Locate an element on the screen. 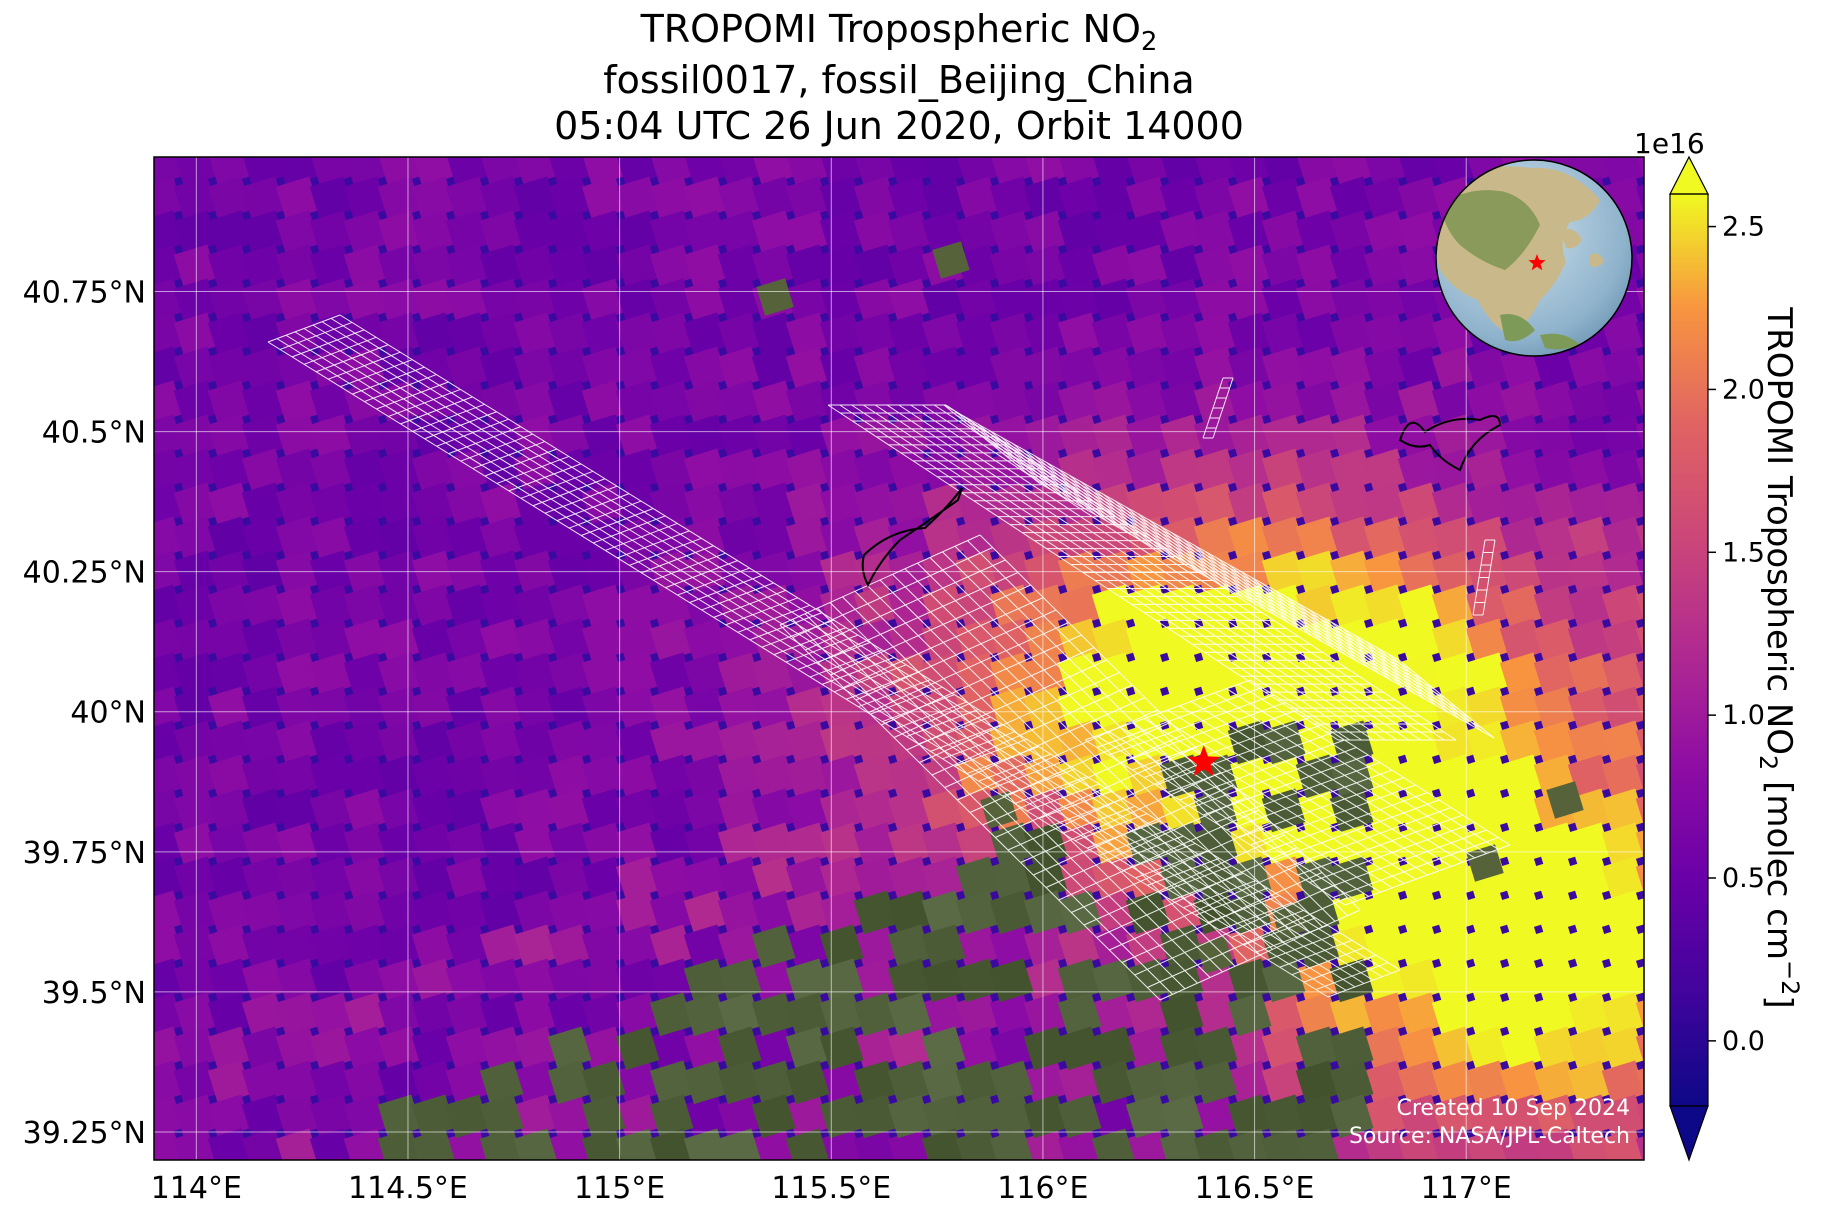  title-line-2: fossil0017, fossil_Beijing_China is located at coordinates (899, 80).